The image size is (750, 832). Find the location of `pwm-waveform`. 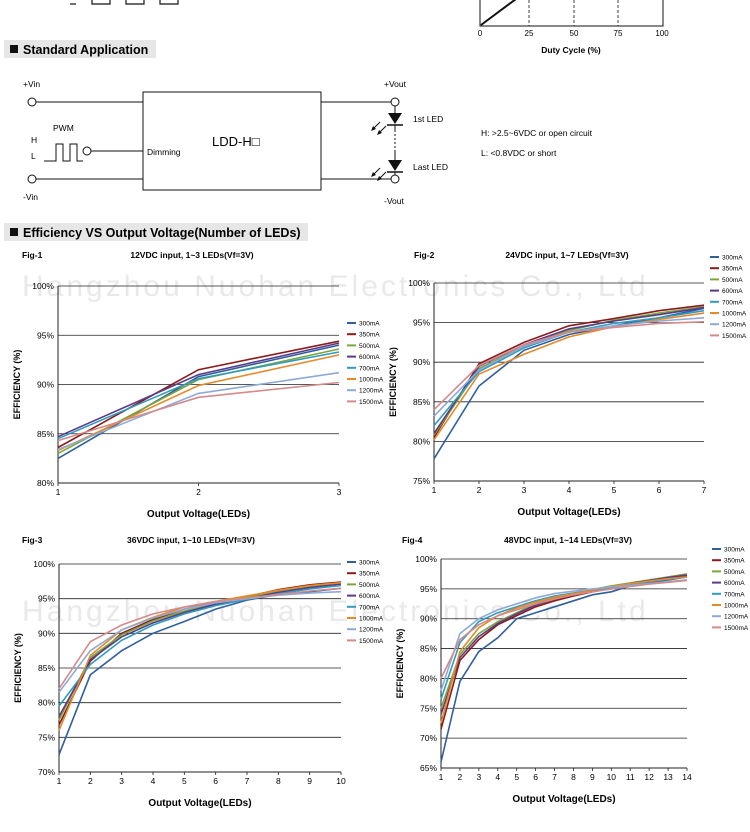

pwm-waveform is located at coordinates (63, 152).